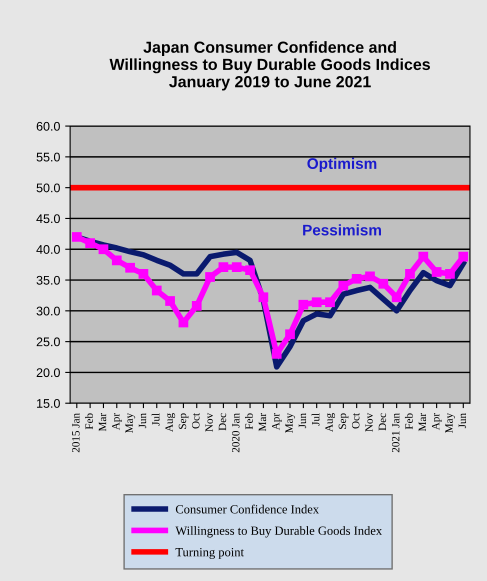  What do you see at coordinates (76, 432) in the screenshot?
I see `x-tick-label: 2015 Jan` at bounding box center [76, 432].